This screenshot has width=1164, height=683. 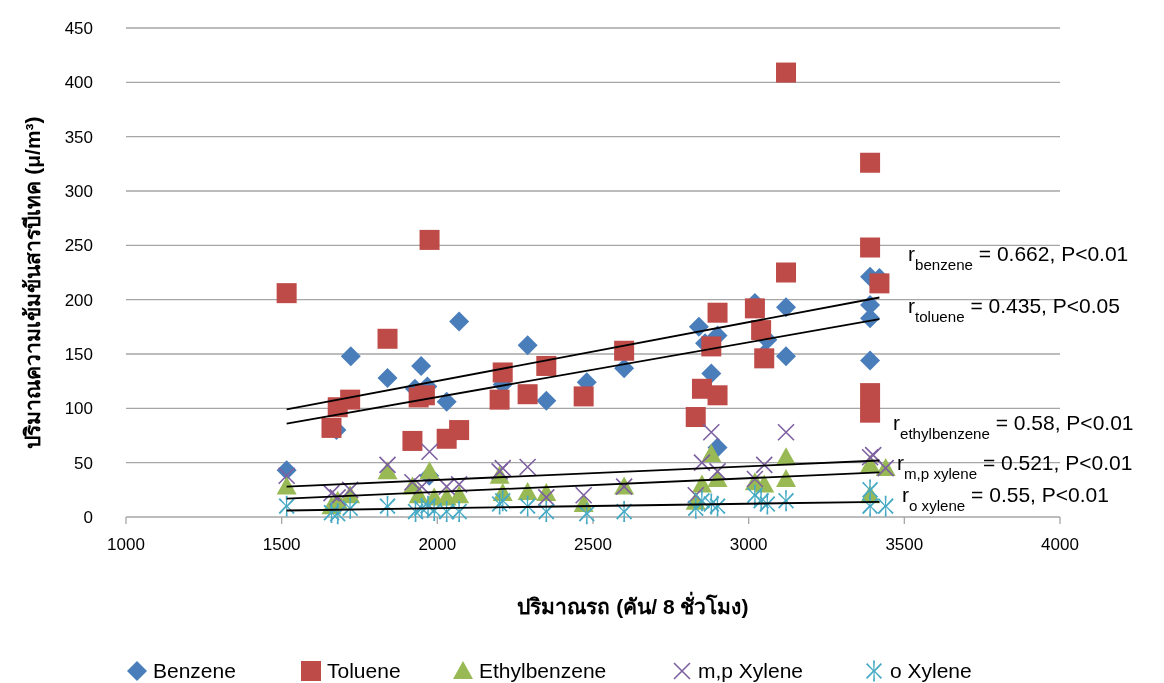 I want to click on x-tick-label: 1500, so click(x=281, y=544).